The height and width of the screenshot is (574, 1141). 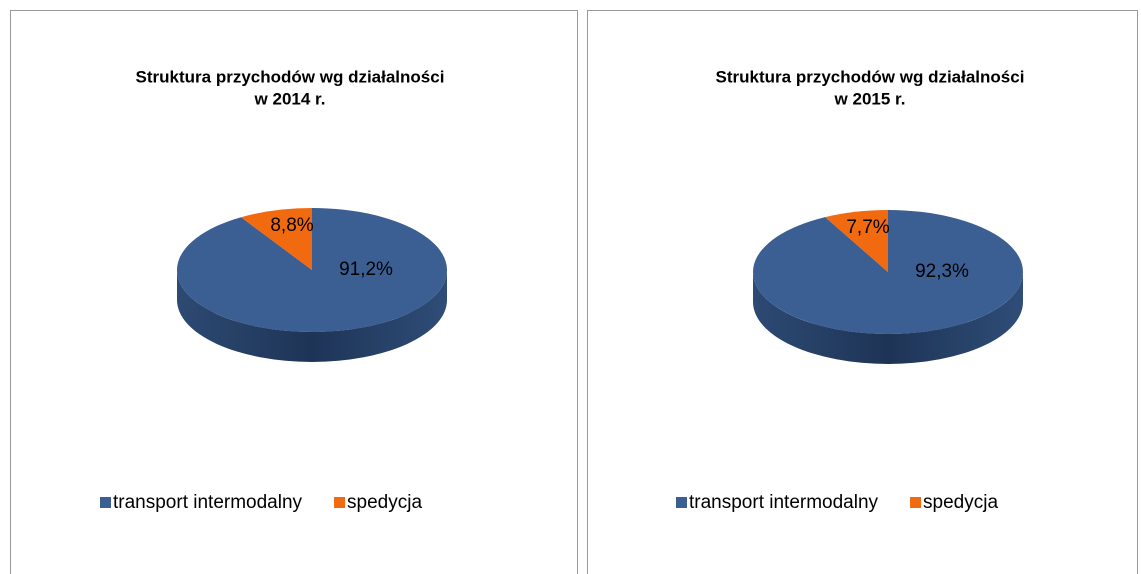 I want to click on data-label: 8,8%, so click(x=291, y=225).